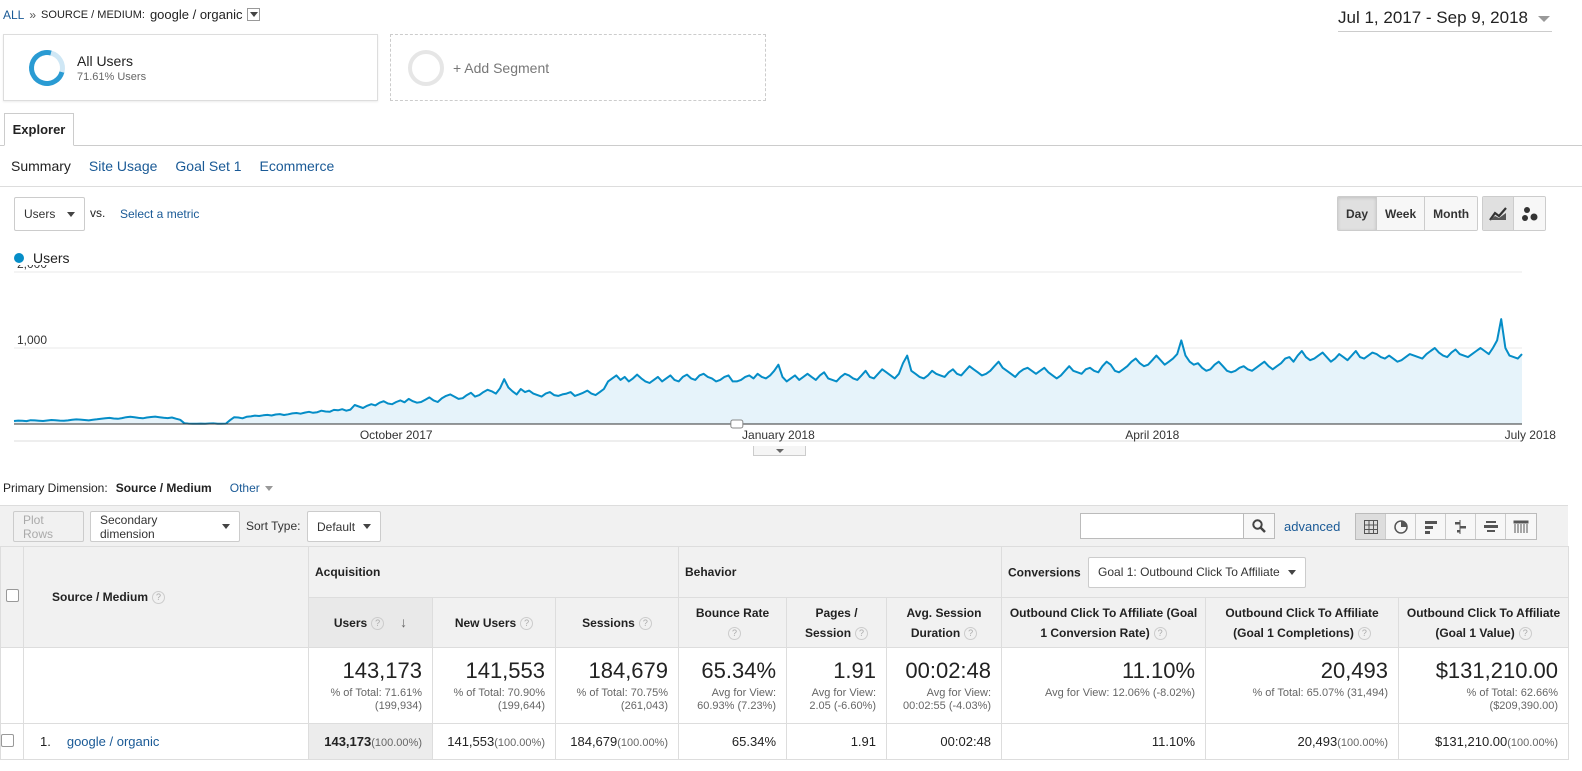  What do you see at coordinates (51, 258) in the screenshot?
I see `legend-label: Users` at bounding box center [51, 258].